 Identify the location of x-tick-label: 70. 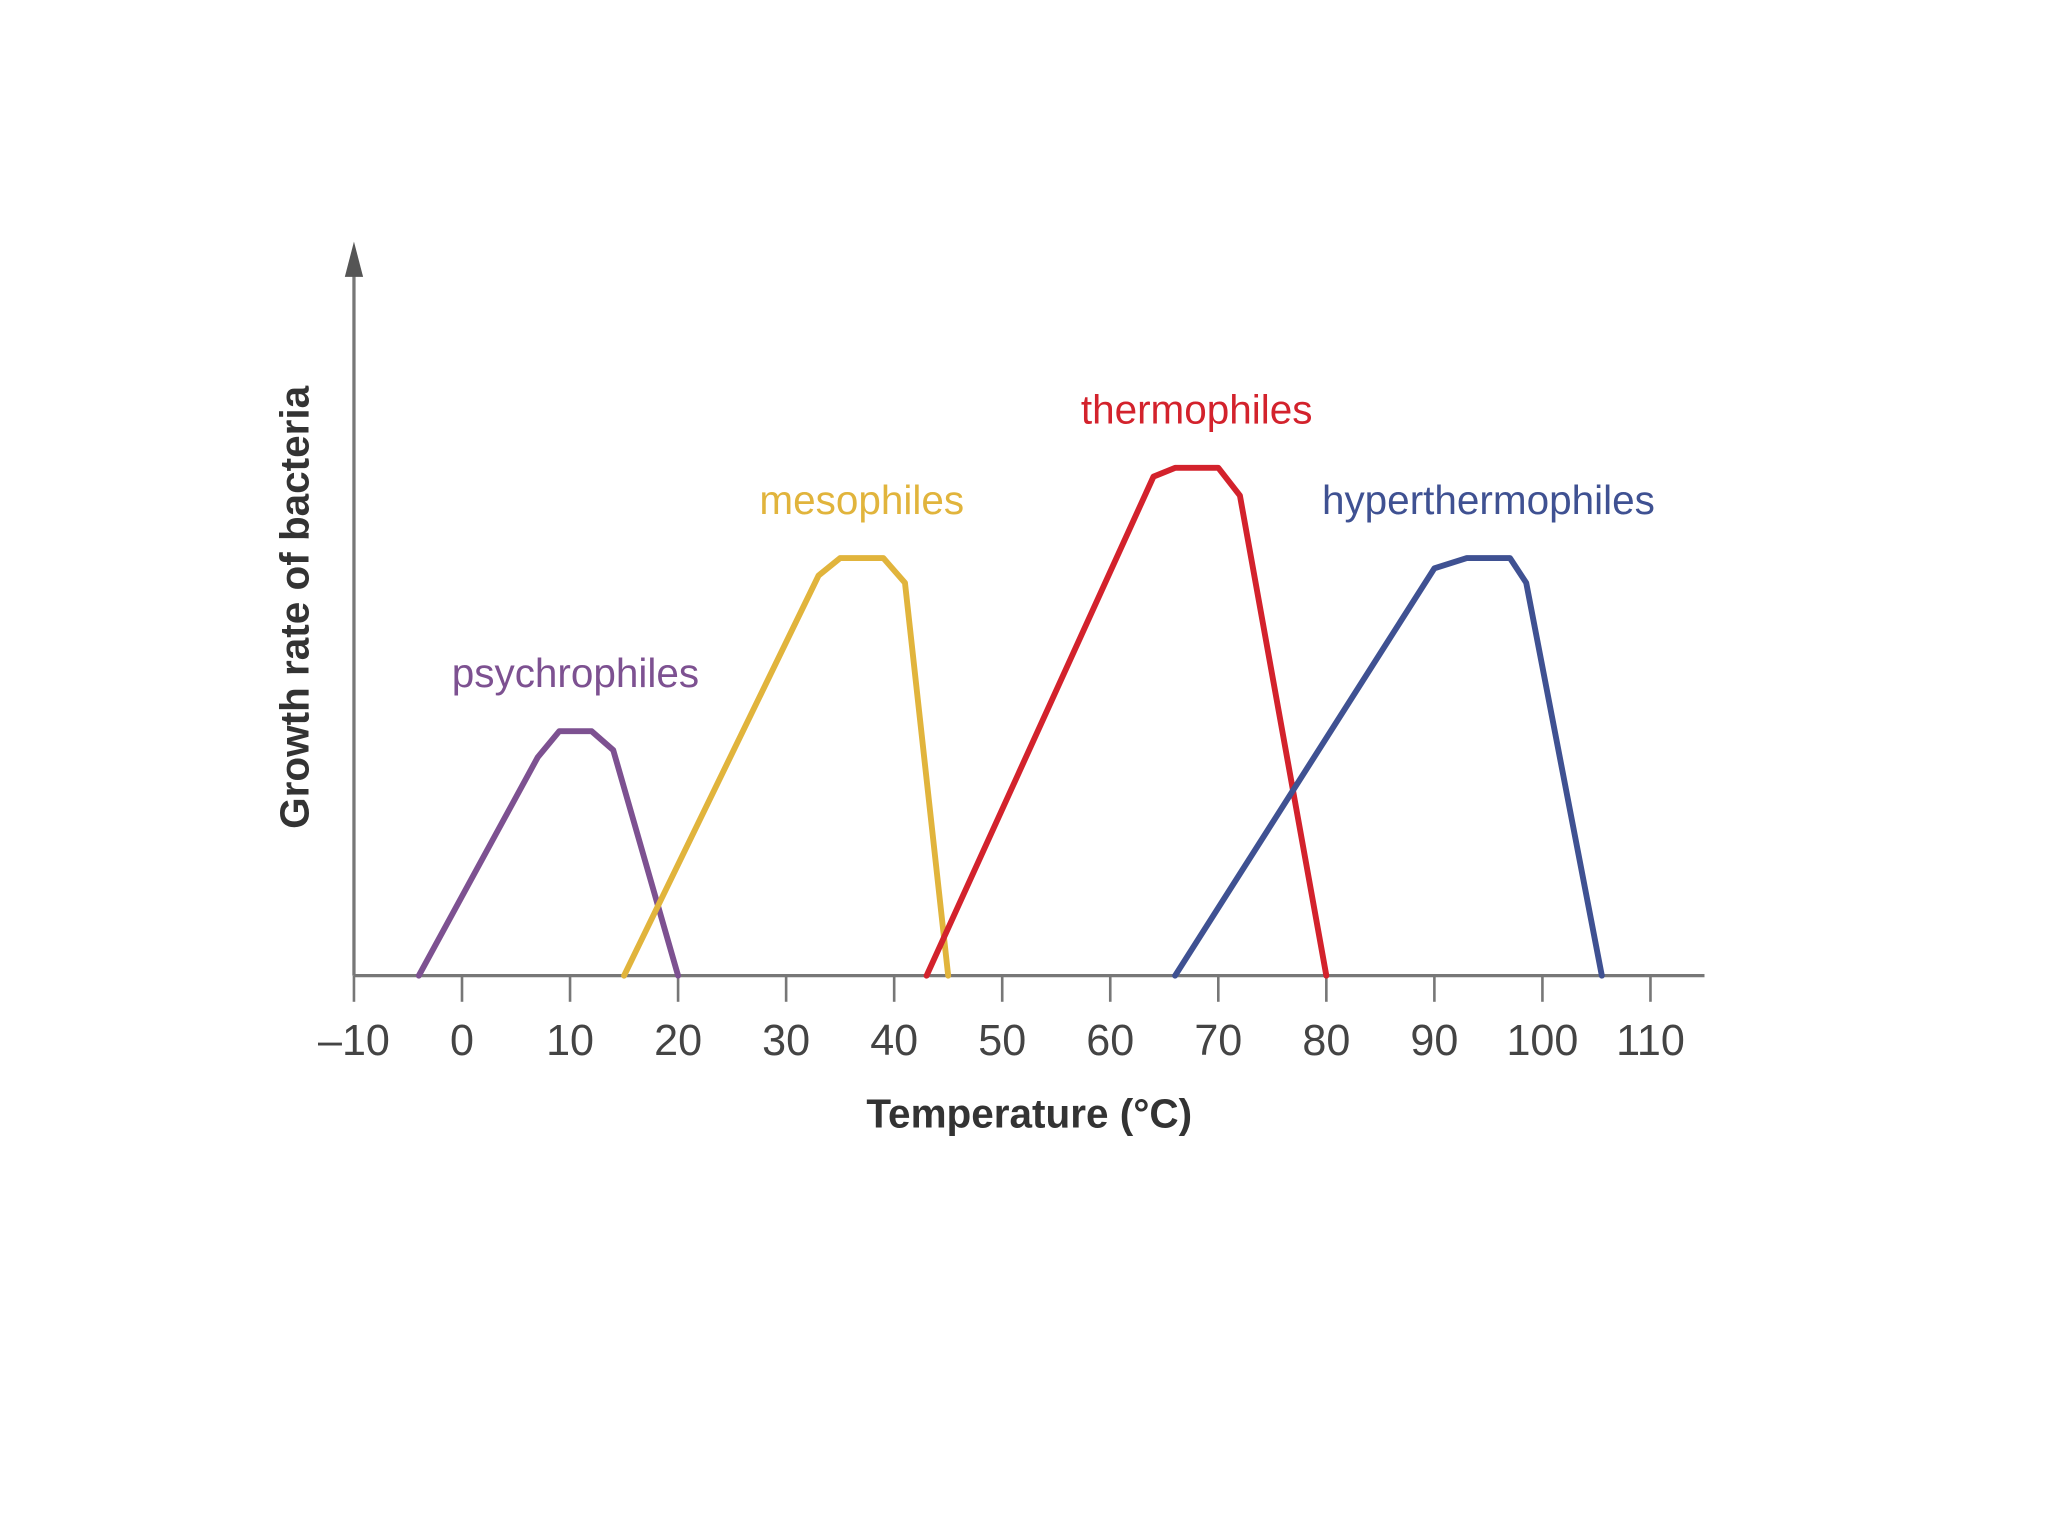
(1218, 1041).